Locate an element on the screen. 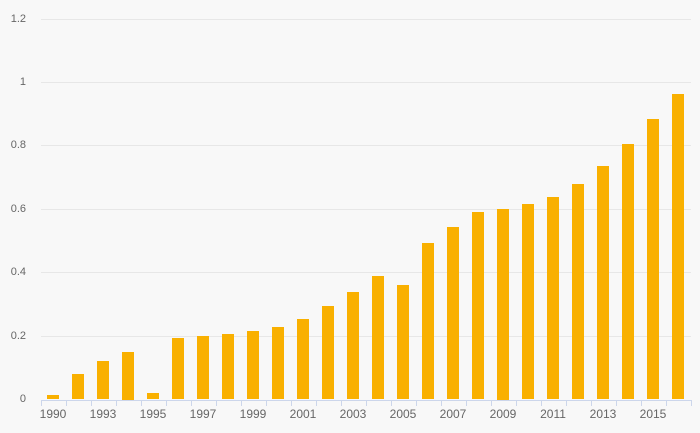 This screenshot has width=700, height=433. bar-2012 is located at coordinates (578, 291).